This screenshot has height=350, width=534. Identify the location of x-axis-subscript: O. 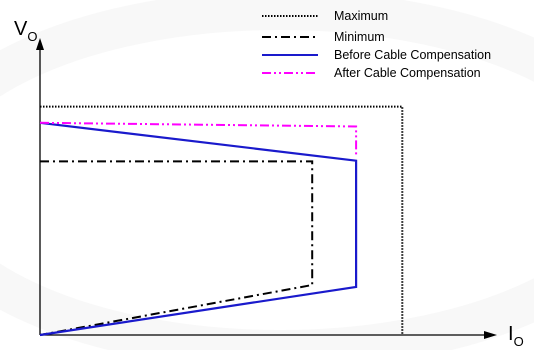
(519, 341).